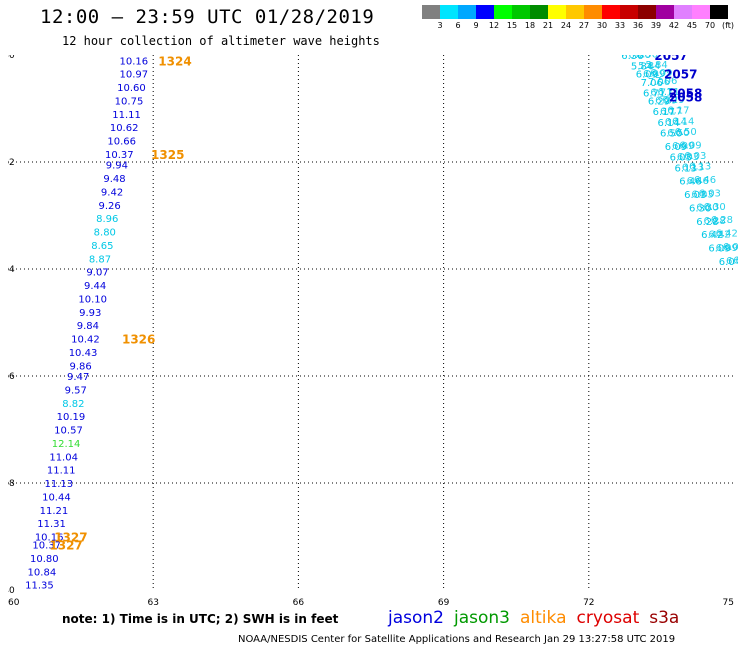  I want to click on east-track-value-label: 5.84, so click(649, 66).